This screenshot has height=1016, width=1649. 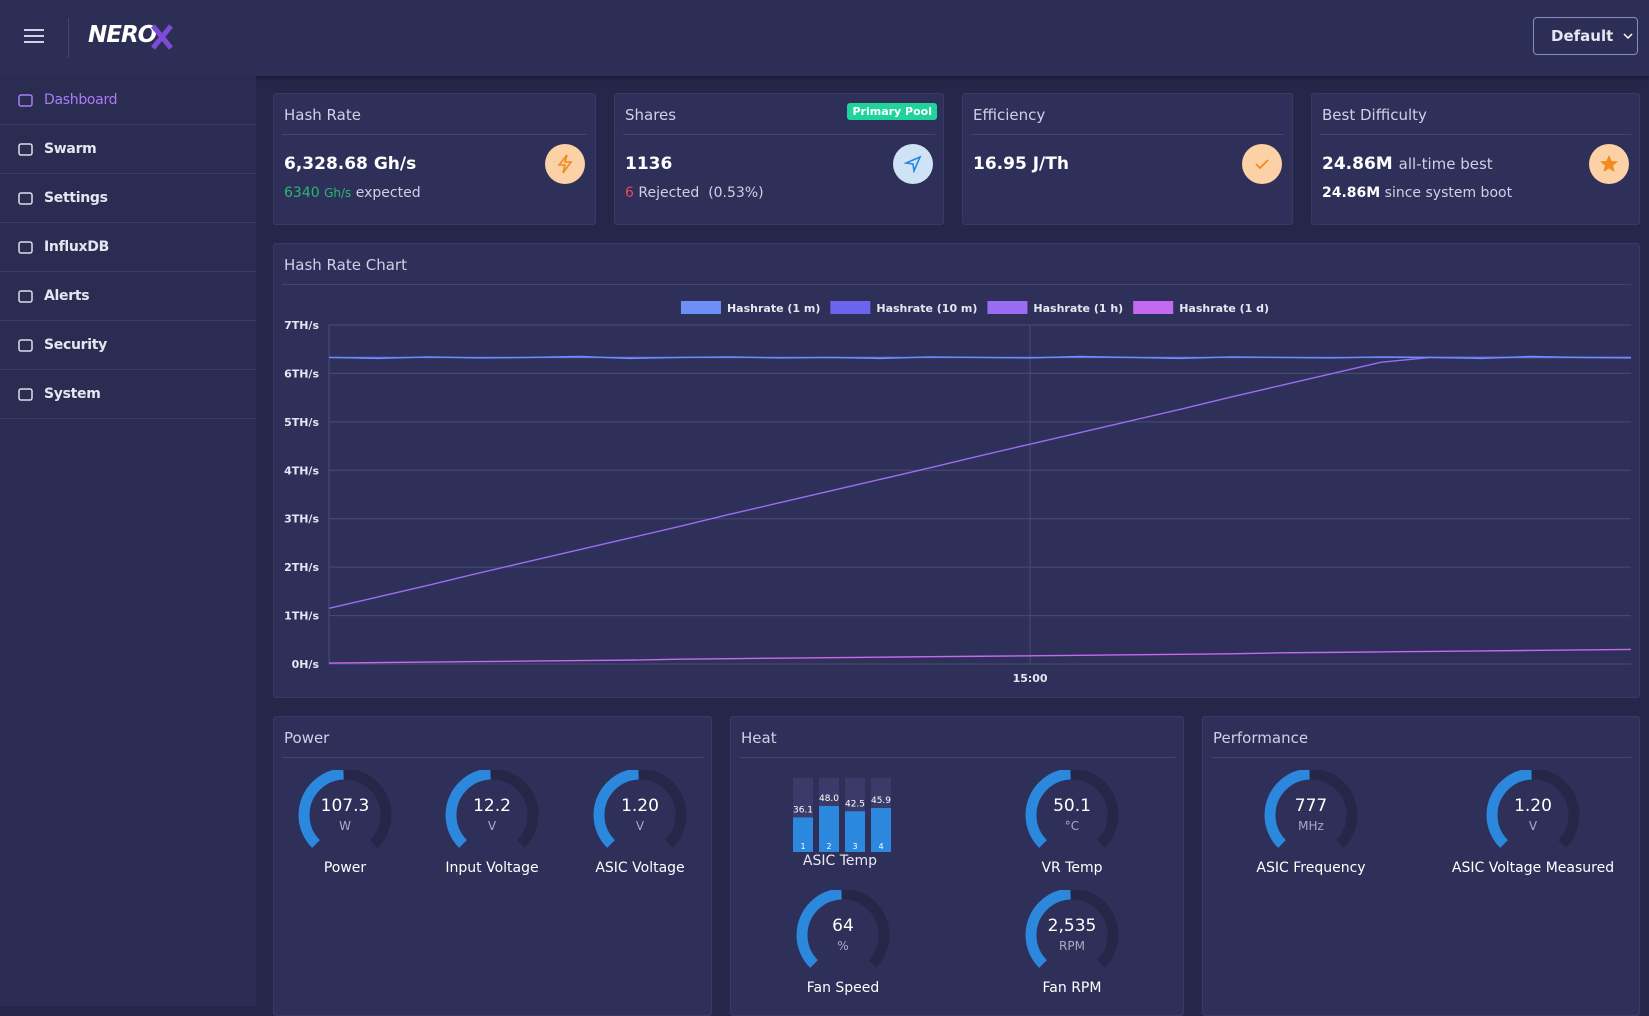 I want to click on nav-label: Security, so click(x=75, y=345).